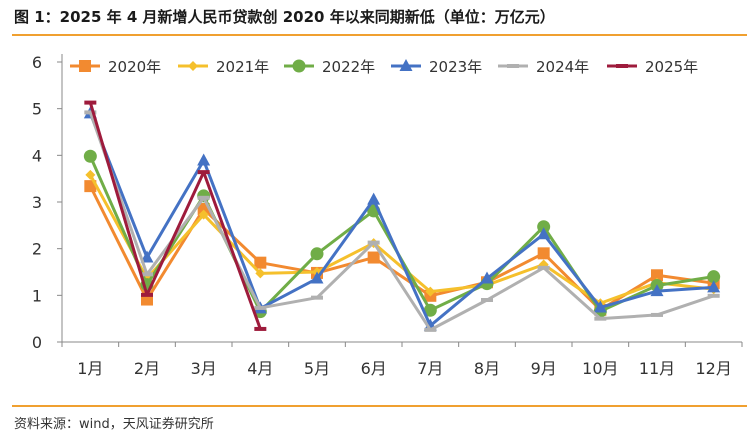 The width and height of the screenshot is (755, 436). Describe the element at coordinates (348, 67) in the screenshot. I see `legend-label: 2022年` at that location.